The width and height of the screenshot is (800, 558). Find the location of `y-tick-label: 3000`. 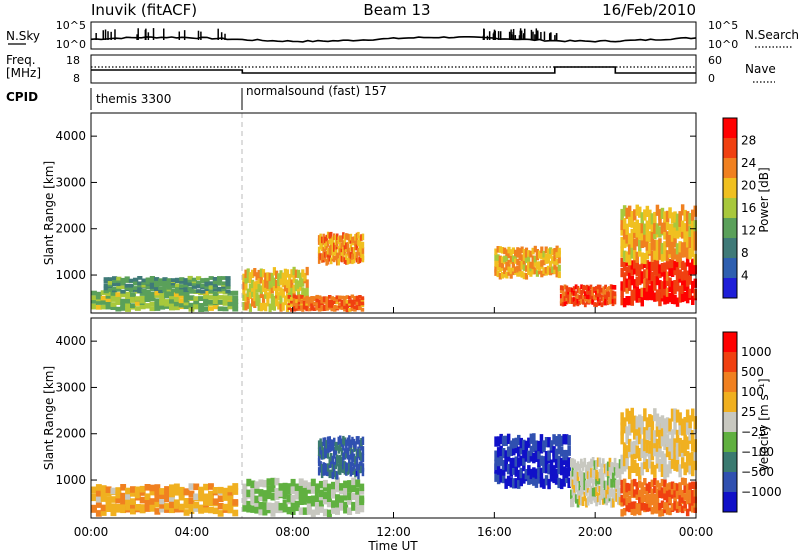

y-tick-label: 3000 is located at coordinates (70, 387).